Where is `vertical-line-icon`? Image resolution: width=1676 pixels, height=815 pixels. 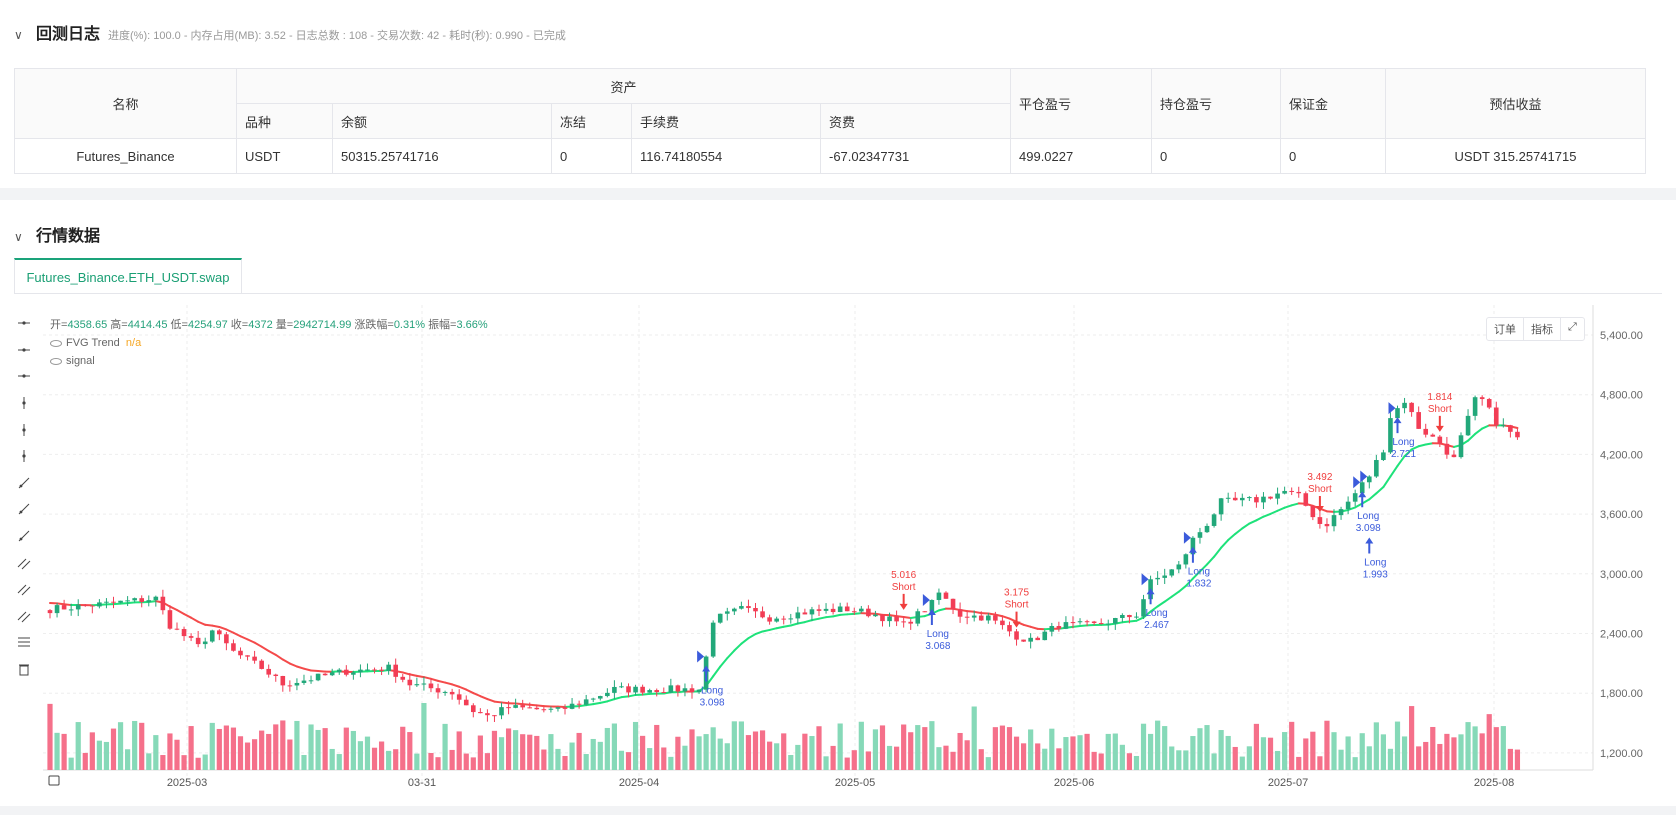
vertical-line-icon is located at coordinates (24, 403).